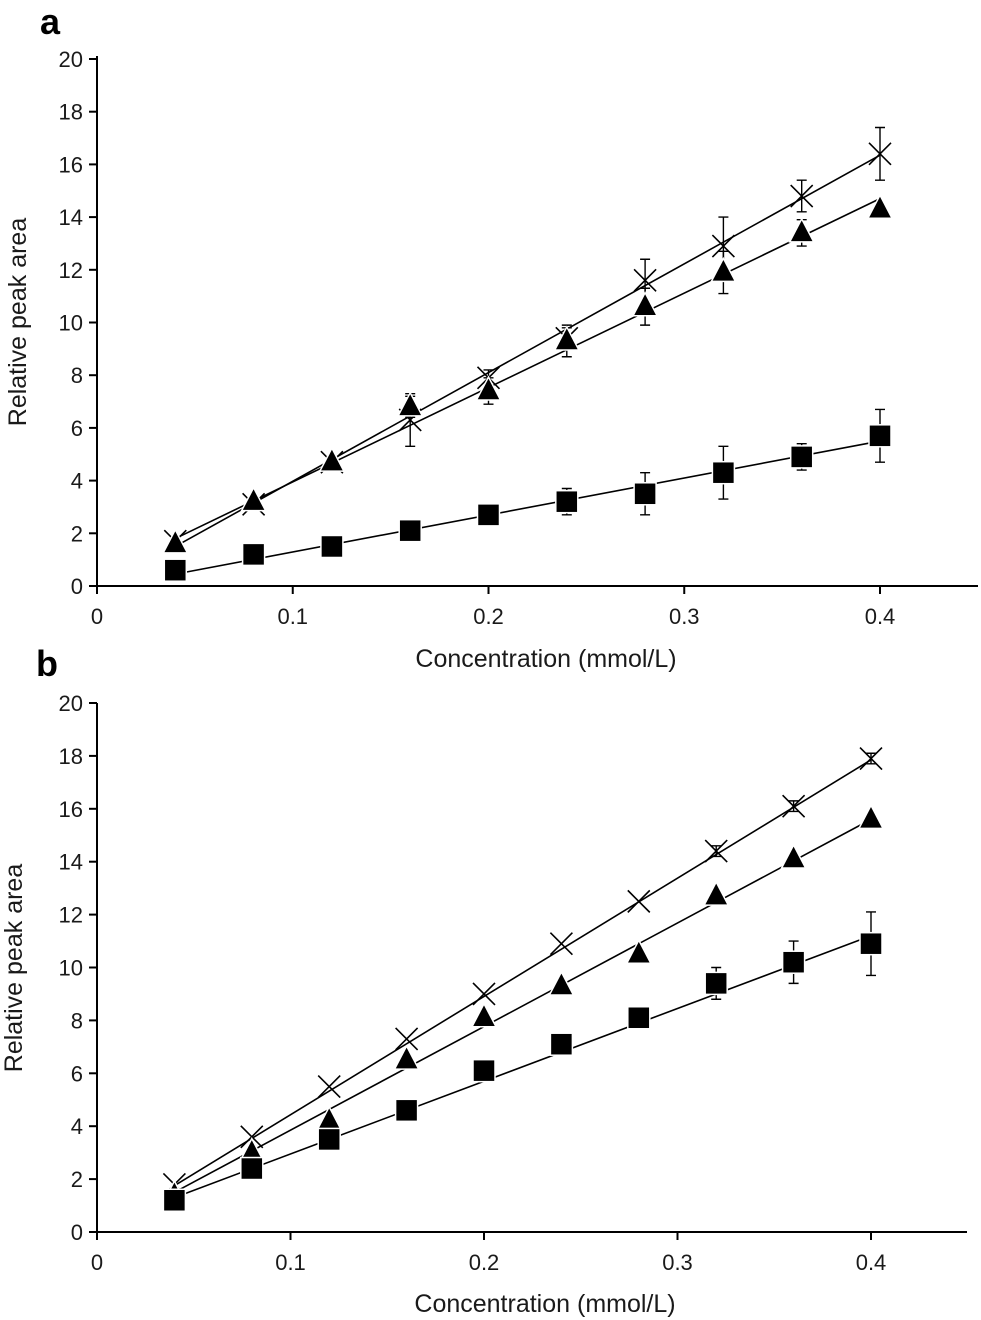 The height and width of the screenshot is (1320, 981). What do you see at coordinates (47, 663) in the screenshot?
I see `panel-label: b` at bounding box center [47, 663].